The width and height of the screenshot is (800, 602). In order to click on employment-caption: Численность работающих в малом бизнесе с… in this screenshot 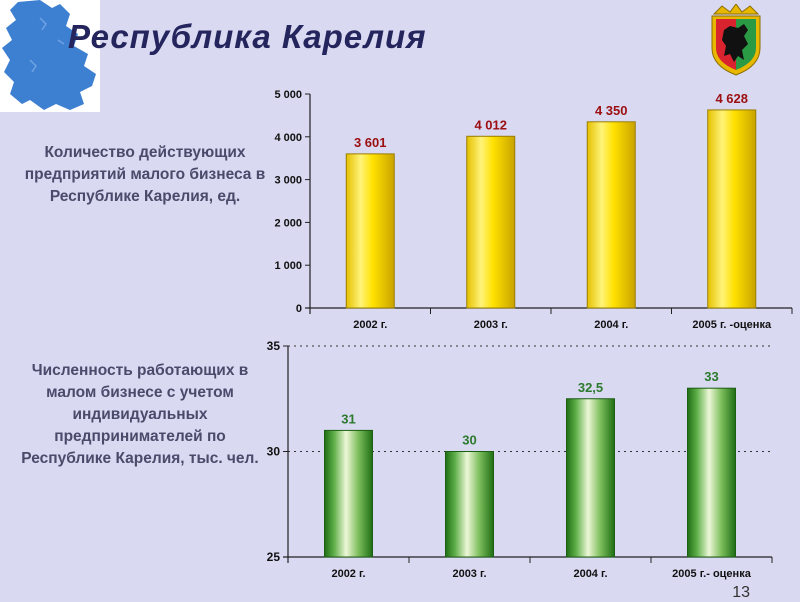, I will do `click(140, 414)`.